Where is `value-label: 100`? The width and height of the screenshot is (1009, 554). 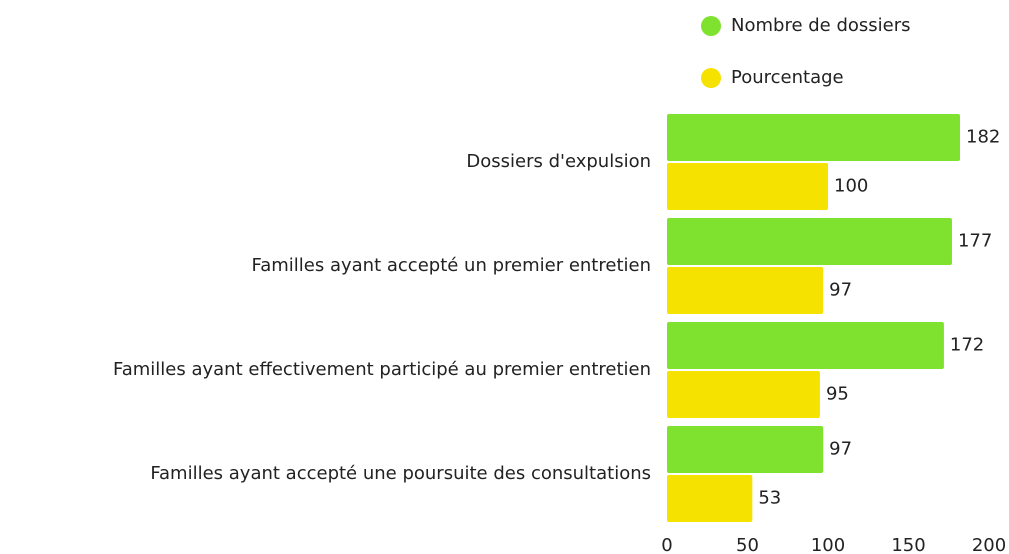
value-label: 100 is located at coordinates (851, 186).